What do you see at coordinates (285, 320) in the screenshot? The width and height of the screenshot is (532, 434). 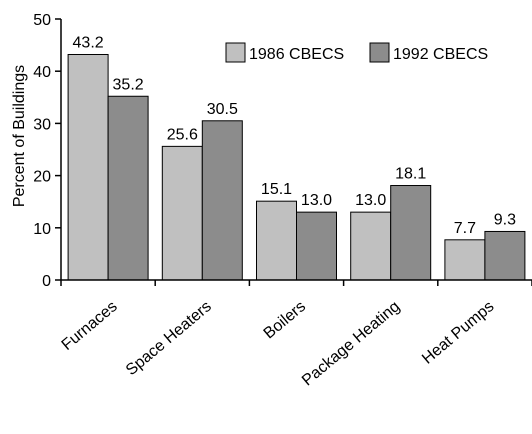 I see `category-label: Boilers` at bounding box center [285, 320].